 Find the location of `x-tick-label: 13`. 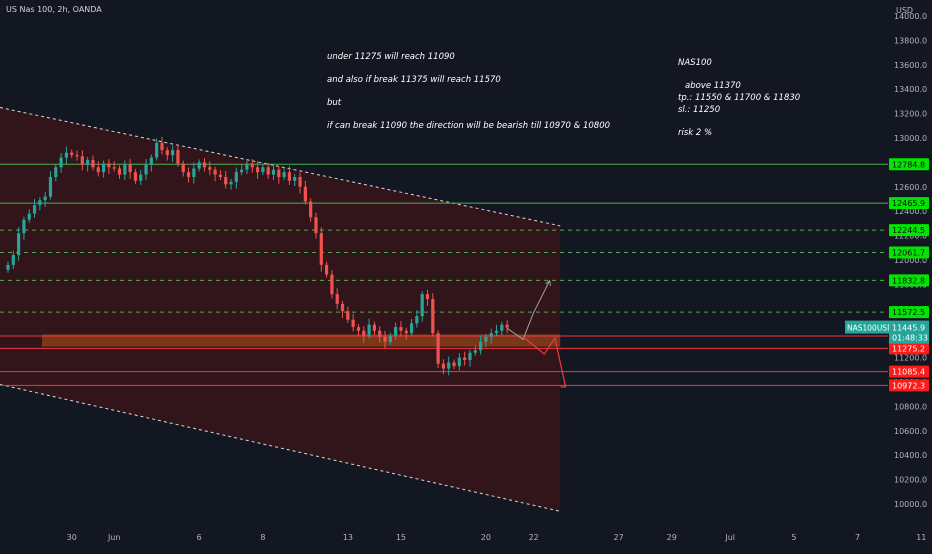

x-tick-label: 13 is located at coordinates (348, 537).